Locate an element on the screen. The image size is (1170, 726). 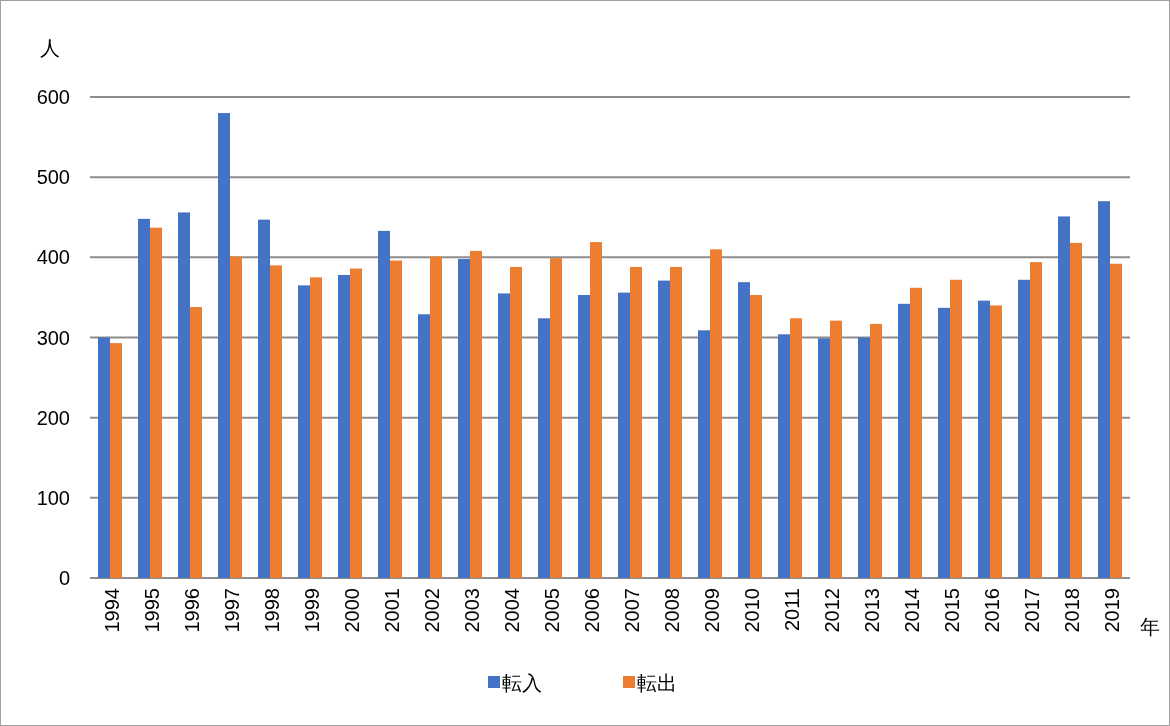
x-tick-label: 2002 is located at coordinates (432, 610).